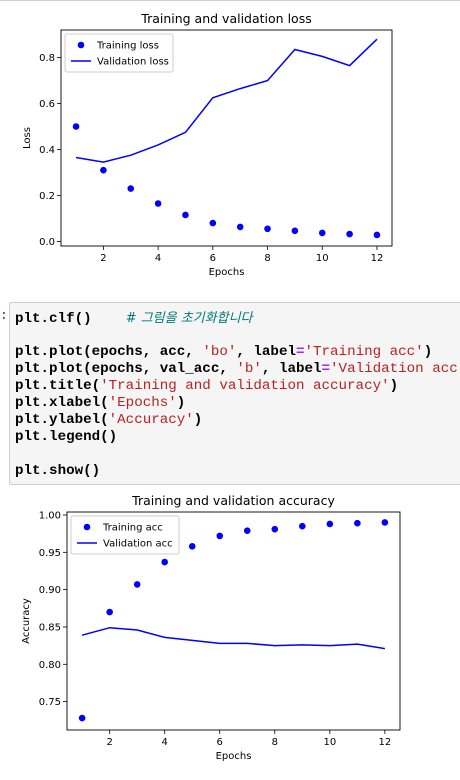 Image resolution: width=460 pixels, height=780 pixels. I want to click on chart-title: Training and validation accuracy, so click(233, 500).